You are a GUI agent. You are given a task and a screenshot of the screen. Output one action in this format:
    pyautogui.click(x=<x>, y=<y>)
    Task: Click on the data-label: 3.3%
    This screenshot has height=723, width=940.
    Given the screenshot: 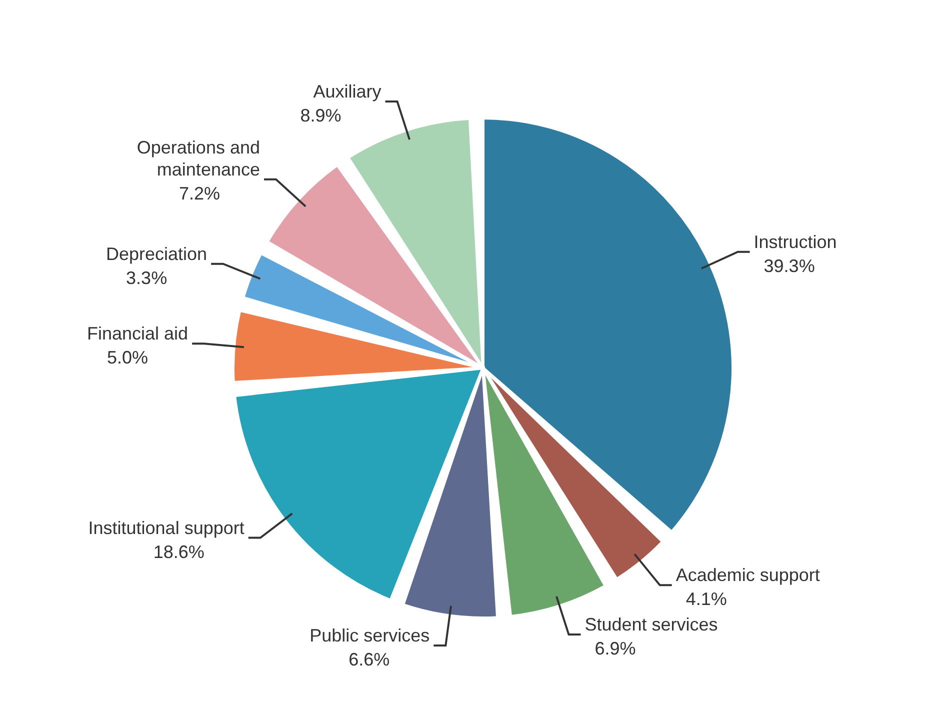 What is the action you would take?
    pyautogui.click(x=147, y=278)
    